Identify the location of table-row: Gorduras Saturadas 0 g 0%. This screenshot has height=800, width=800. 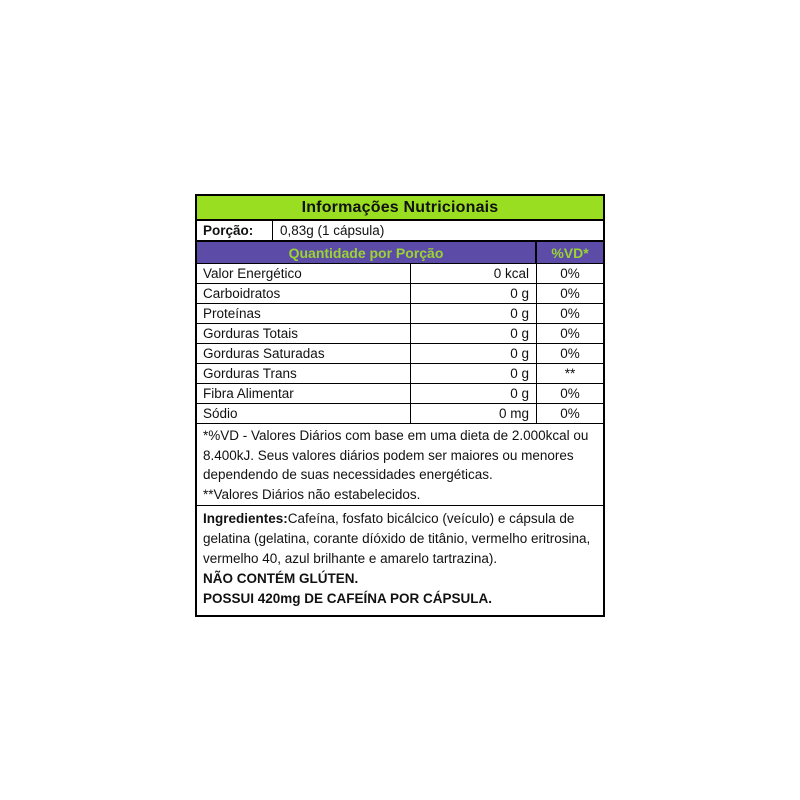
(400, 354).